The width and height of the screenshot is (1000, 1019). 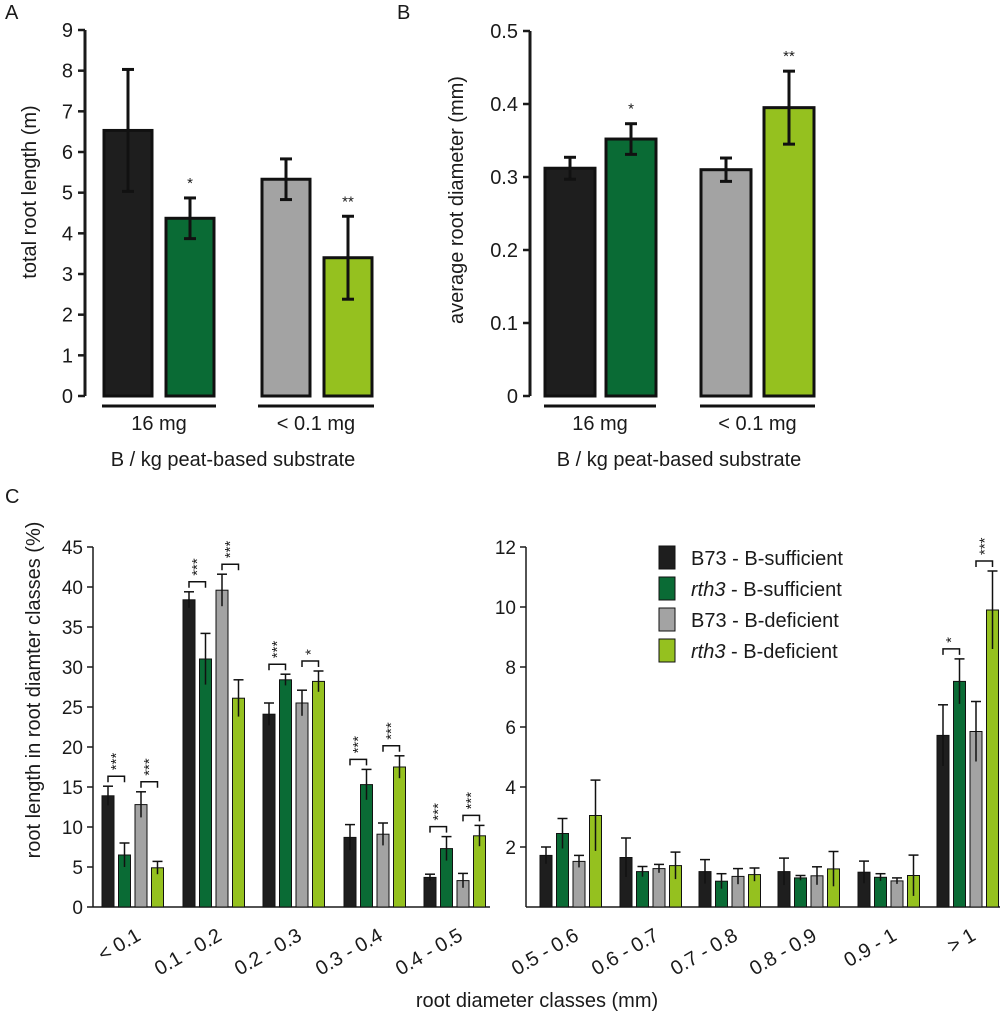 What do you see at coordinates (504, 251) in the screenshot?
I see `y-tick-label: 0.2` at bounding box center [504, 251].